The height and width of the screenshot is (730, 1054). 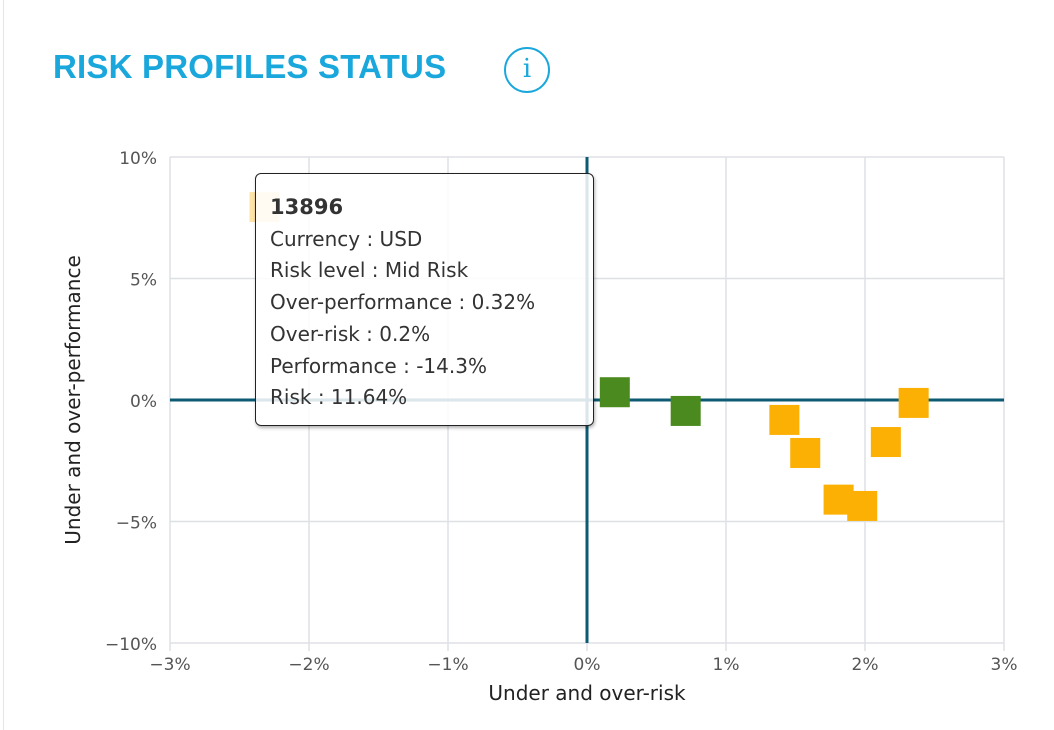 I want to click on tooltip-line: Risk level : Mid Risk, so click(x=369, y=270).